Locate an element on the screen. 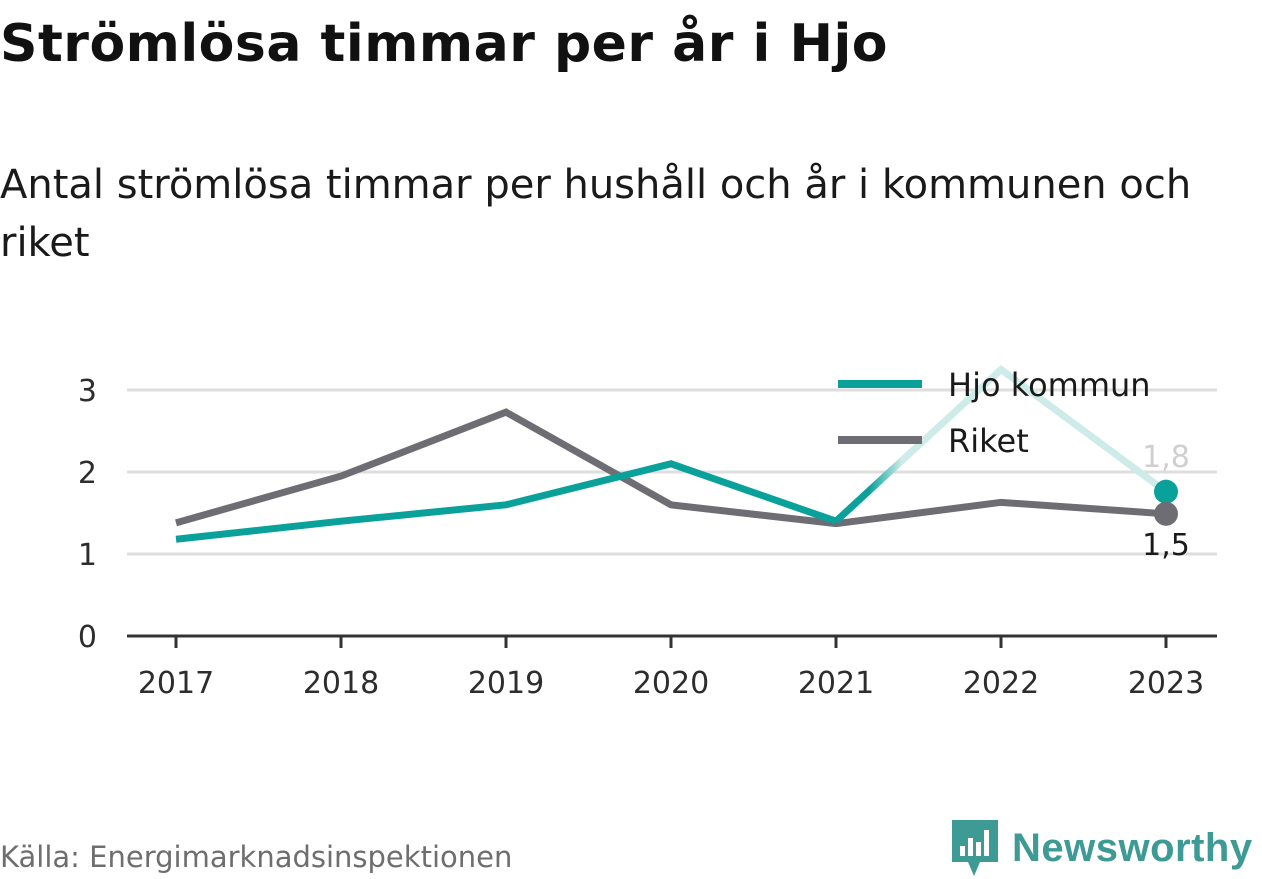 This screenshot has height=879, width=1262. brand: Newsworthy is located at coordinates (1101, 848).